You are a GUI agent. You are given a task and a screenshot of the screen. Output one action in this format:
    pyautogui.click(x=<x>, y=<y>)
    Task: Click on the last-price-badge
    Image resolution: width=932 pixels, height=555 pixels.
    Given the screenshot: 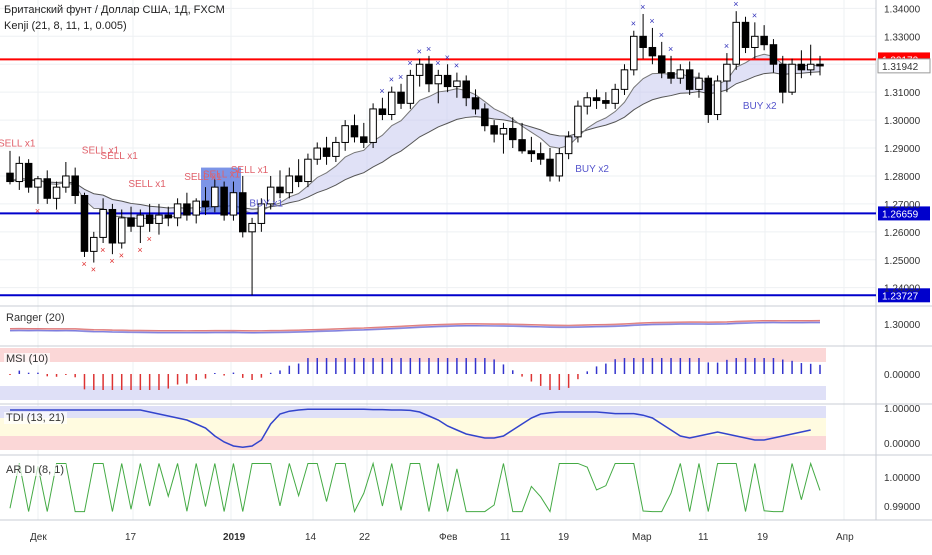 What is the action you would take?
    pyautogui.click(x=904, y=66)
    